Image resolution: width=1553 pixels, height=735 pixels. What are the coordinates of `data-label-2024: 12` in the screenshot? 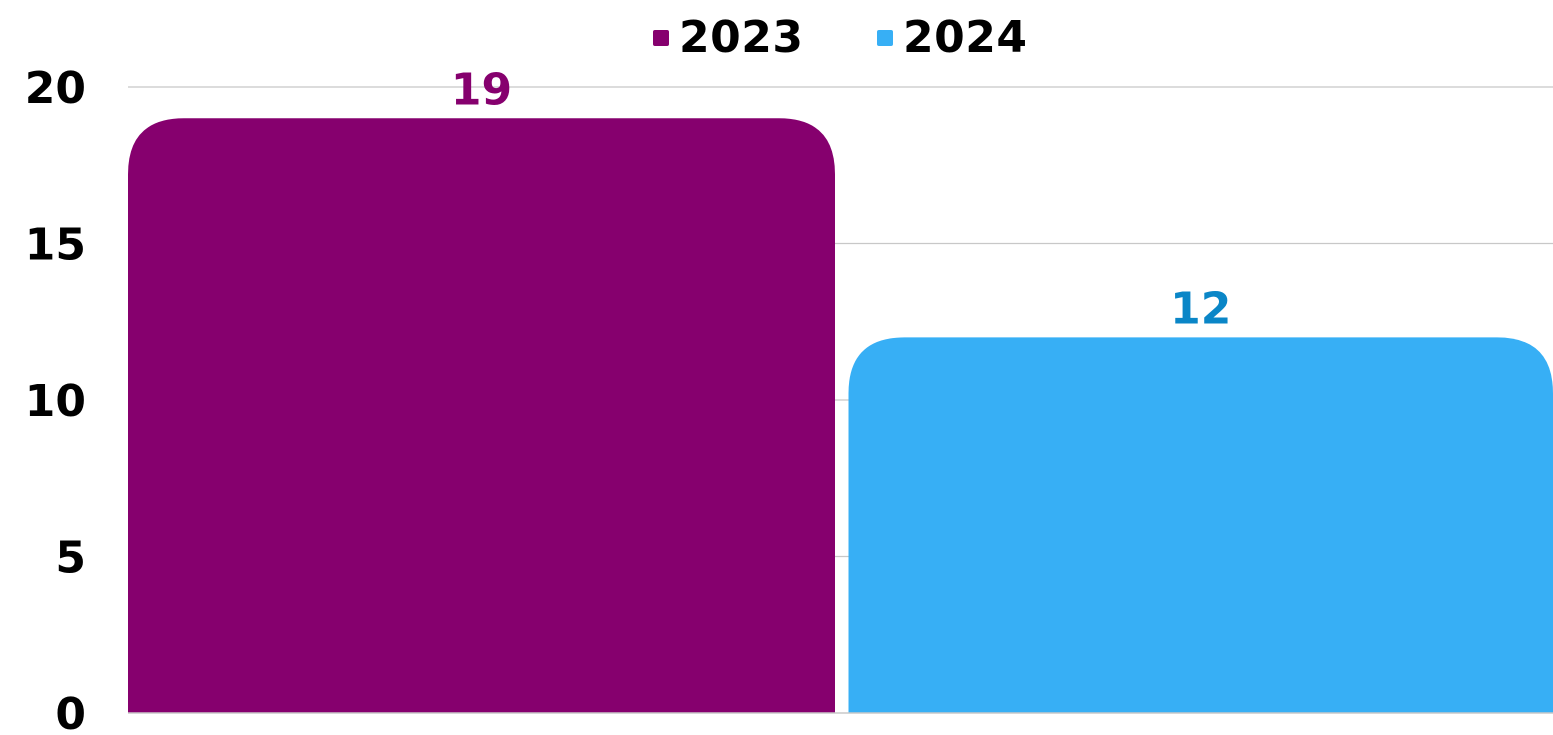 It's located at (1200, 308).